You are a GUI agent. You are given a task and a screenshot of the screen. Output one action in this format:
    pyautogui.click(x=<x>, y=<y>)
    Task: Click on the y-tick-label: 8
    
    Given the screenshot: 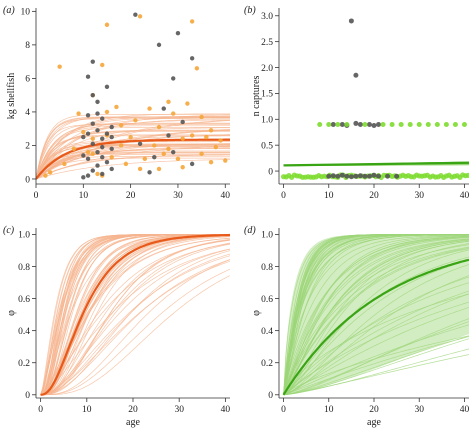 What is the action you would take?
    pyautogui.click(x=27, y=46)
    